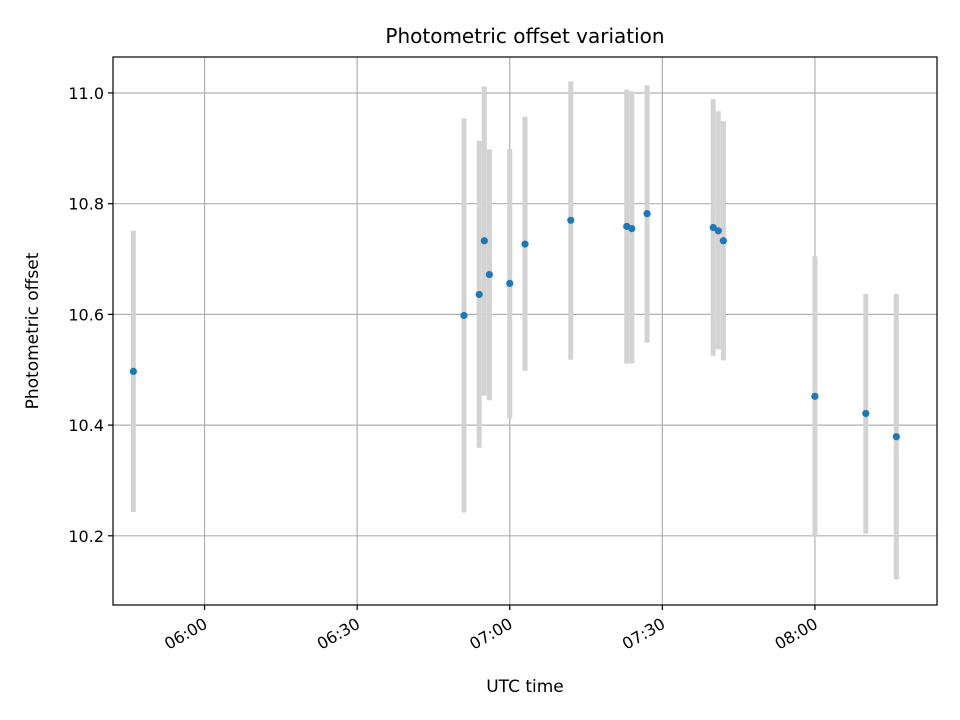 This screenshot has height=720, width=960. What do you see at coordinates (525, 687) in the screenshot?
I see `x-axis-label: UTC time` at bounding box center [525, 687].